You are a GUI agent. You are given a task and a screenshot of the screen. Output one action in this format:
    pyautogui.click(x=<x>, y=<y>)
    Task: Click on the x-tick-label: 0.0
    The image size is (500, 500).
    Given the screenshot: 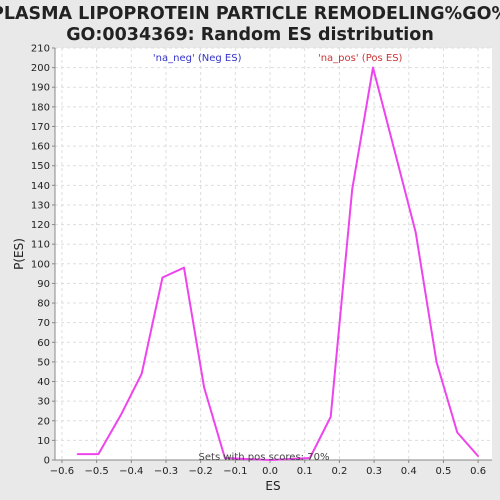 What is the action you would take?
    pyautogui.click(x=270, y=471)
    